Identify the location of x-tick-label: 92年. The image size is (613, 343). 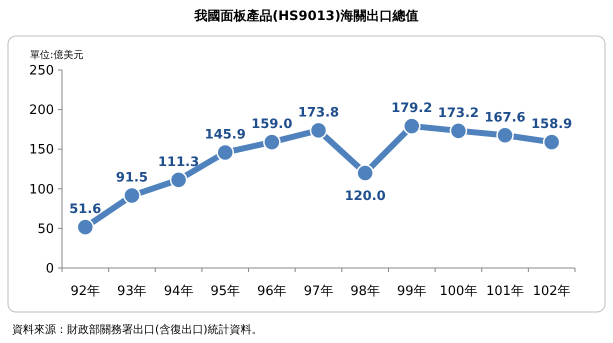
(85, 291).